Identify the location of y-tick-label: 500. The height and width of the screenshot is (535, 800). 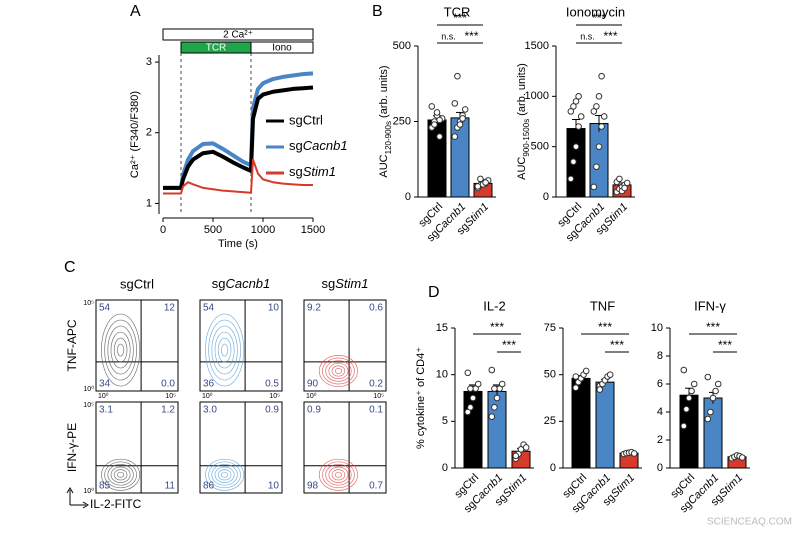
(402, 46).